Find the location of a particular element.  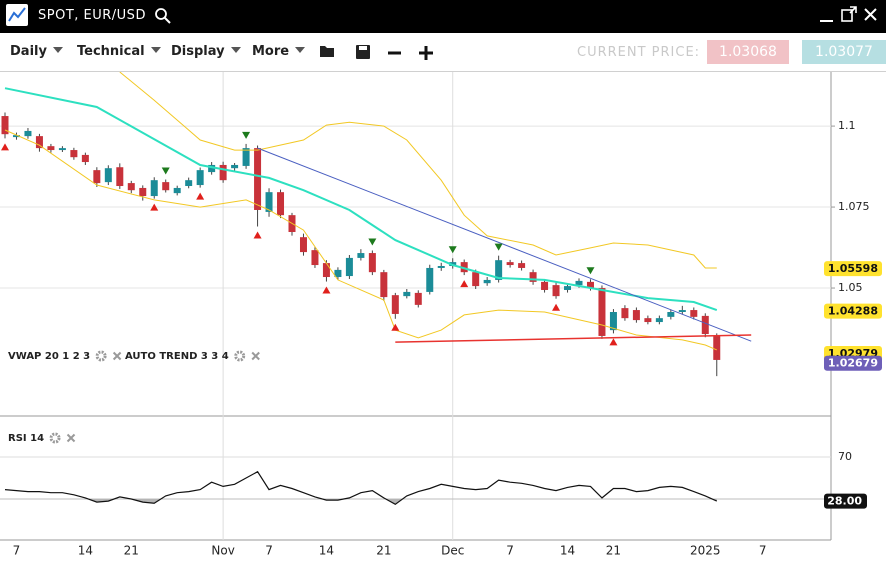

bid-price: 1.03068 is located at coordinates (748, 52).